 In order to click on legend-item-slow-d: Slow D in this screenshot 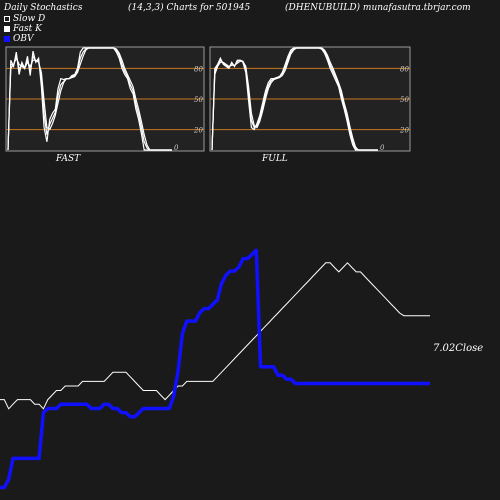, I will do `click(24, 19)`.